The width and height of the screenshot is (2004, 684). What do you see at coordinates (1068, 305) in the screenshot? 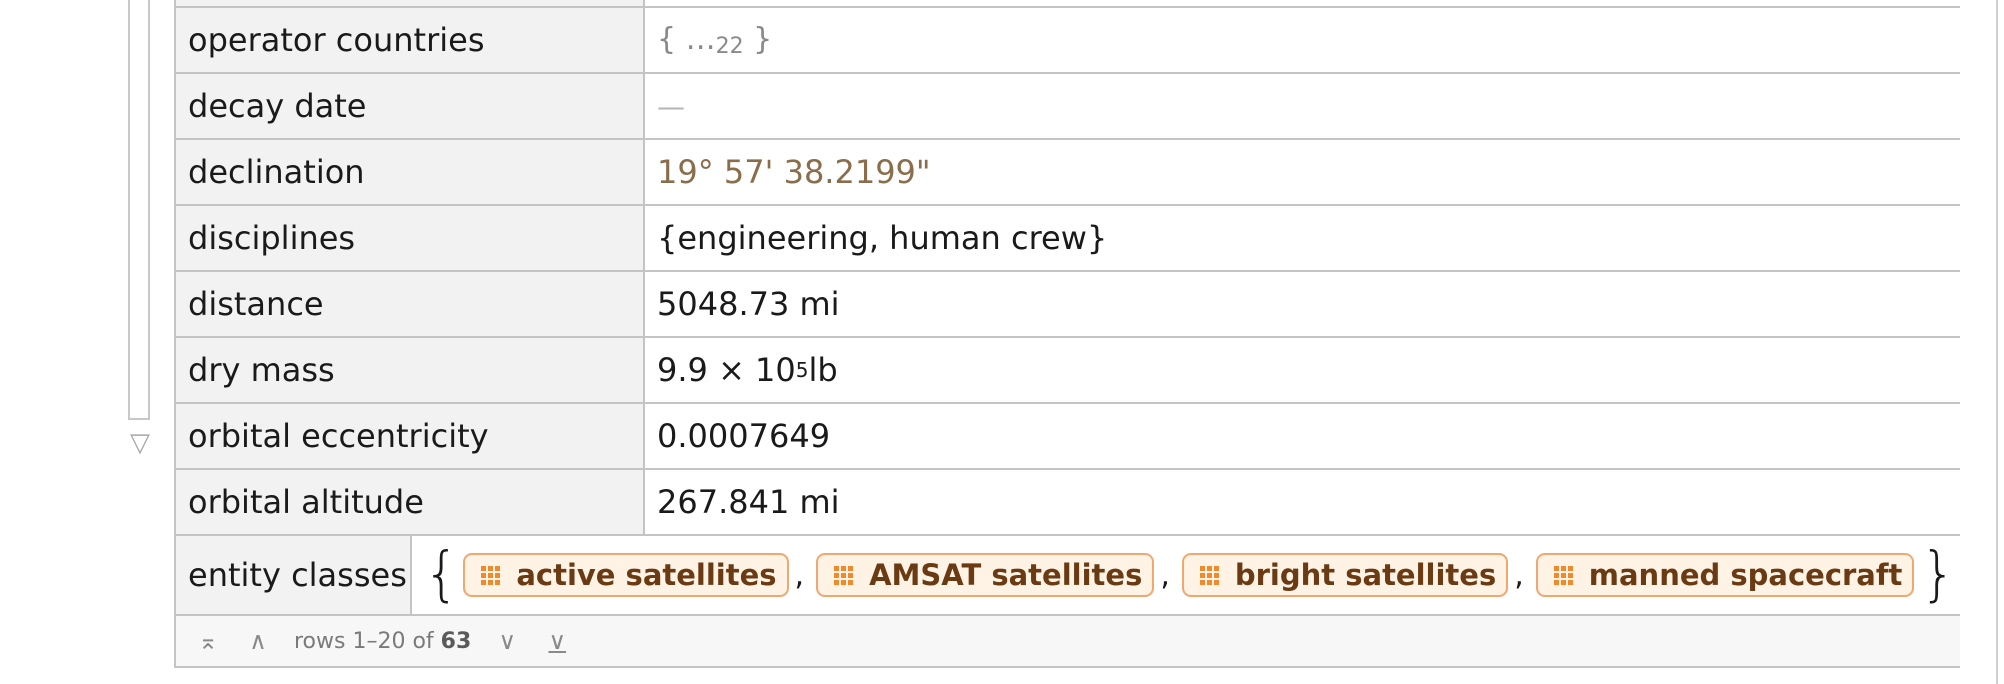
I see `table-row: distance 5048.73 mi` at bounding box center [1068, 305].